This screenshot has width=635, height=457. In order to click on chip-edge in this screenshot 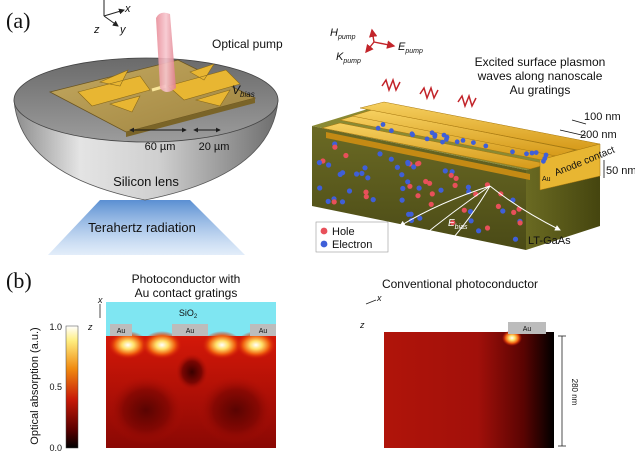, I will do `click(190, 117)`.